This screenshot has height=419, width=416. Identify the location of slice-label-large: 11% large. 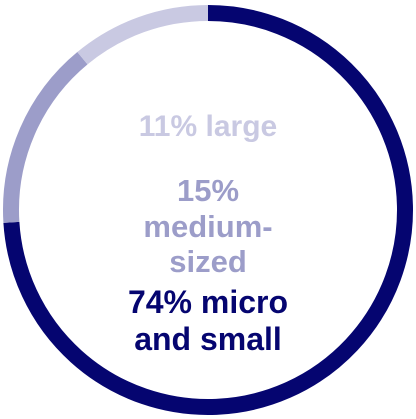
(208, 126).